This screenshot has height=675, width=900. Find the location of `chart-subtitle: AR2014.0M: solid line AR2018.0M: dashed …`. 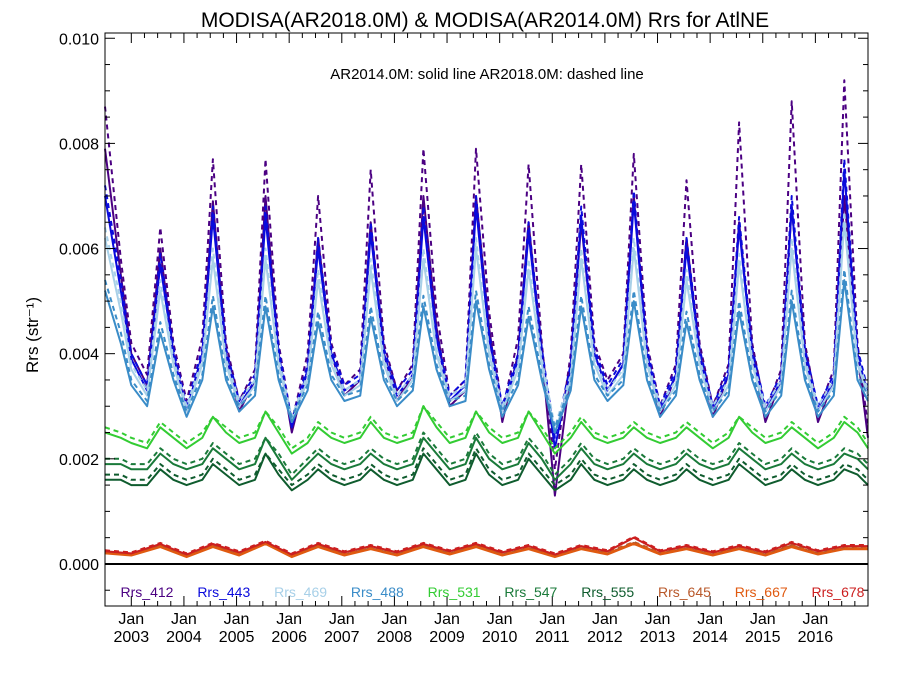

chart-subtitle: AR2014.0M: solid line AR2018.0M: dashed … is located at coordinates (487, 74).